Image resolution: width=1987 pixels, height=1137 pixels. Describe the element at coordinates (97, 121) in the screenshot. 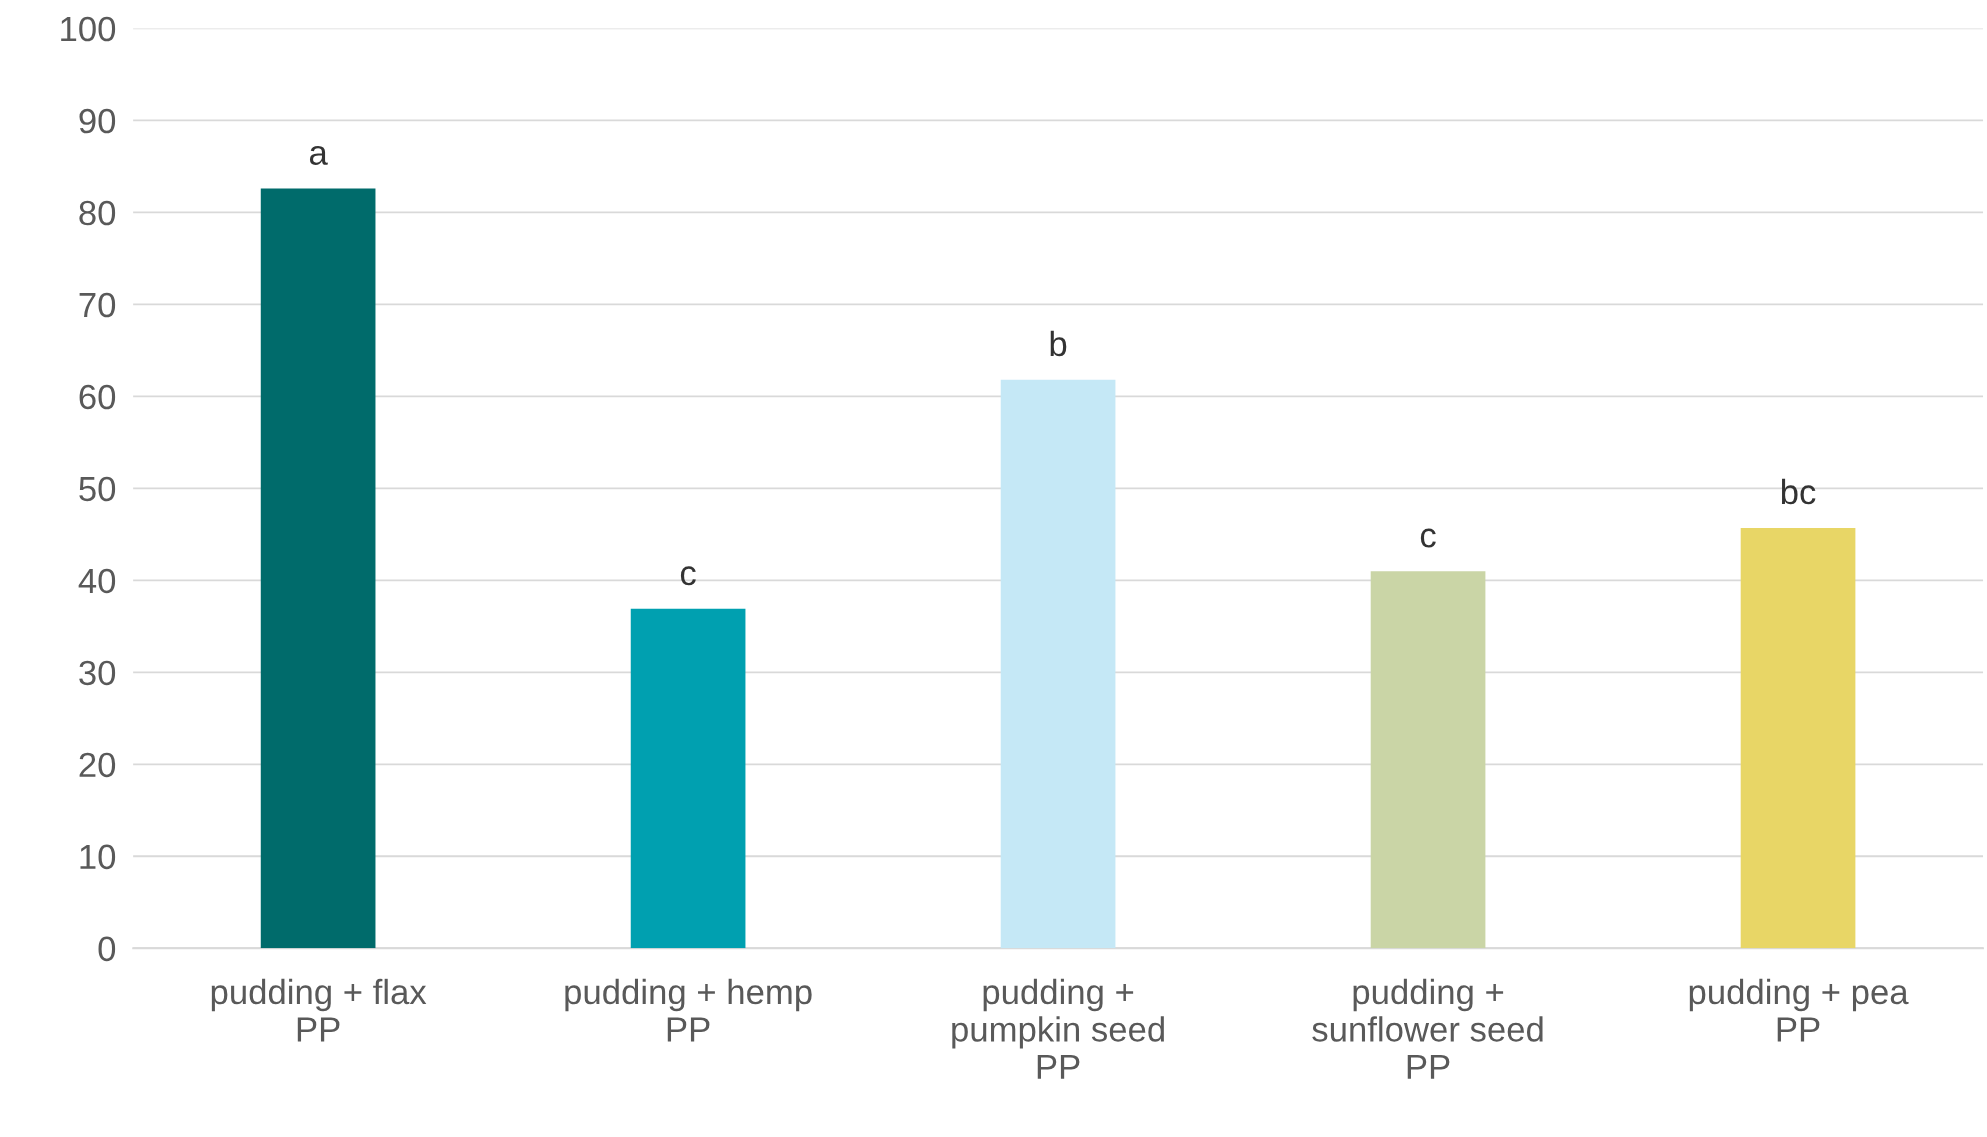

I see `y-tick-label: 90` at that location.